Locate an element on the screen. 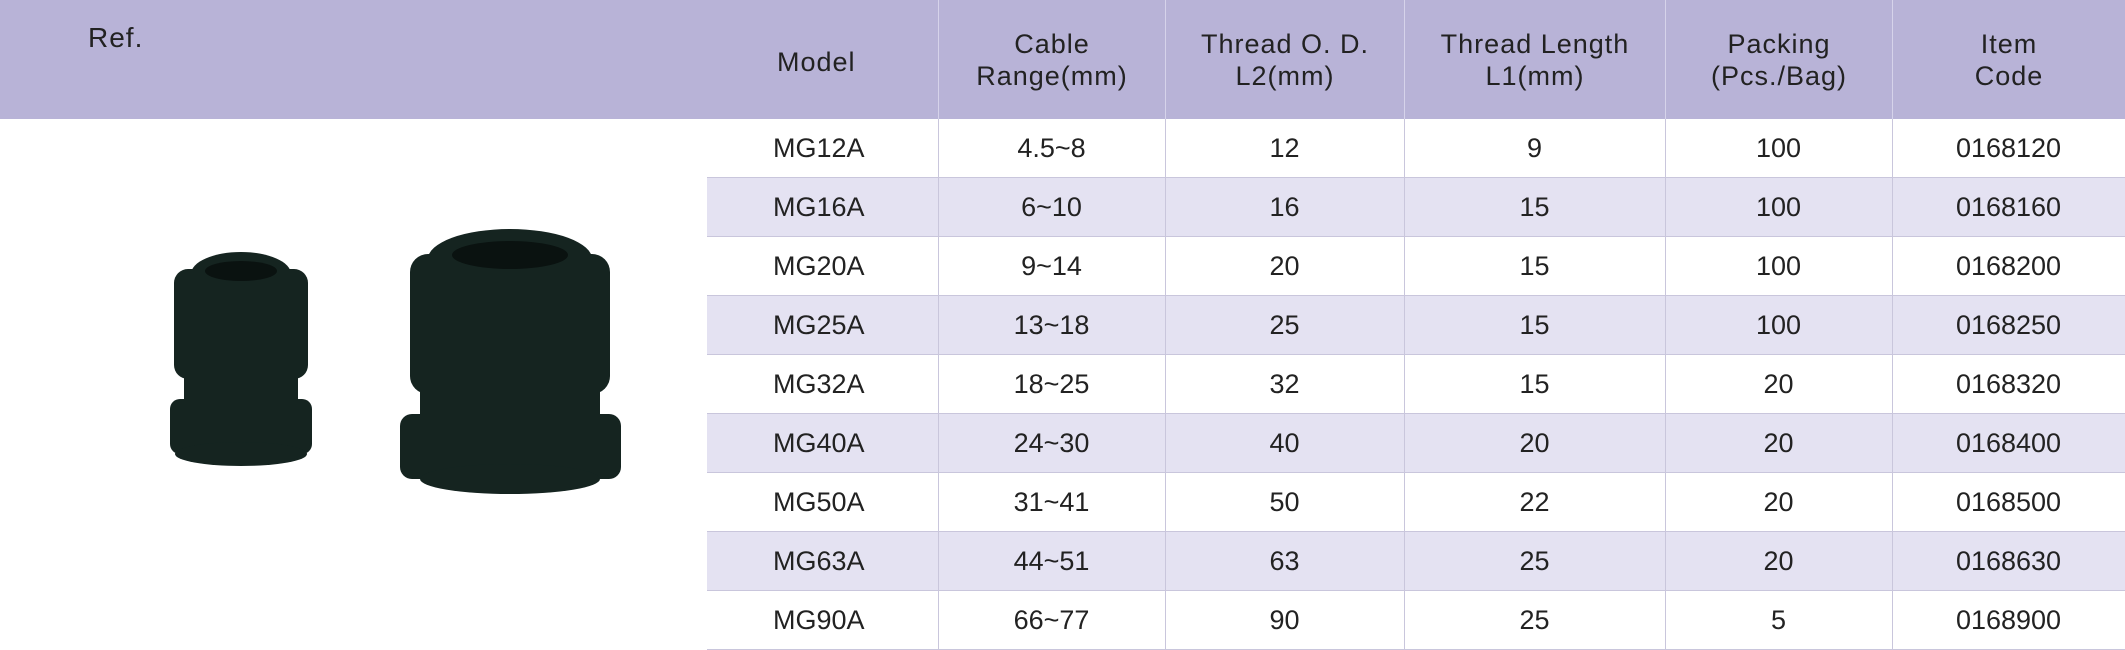  table-row: MG12A 4.5~8 12 9 100 0168120 is located at coordinates (1416, 148).